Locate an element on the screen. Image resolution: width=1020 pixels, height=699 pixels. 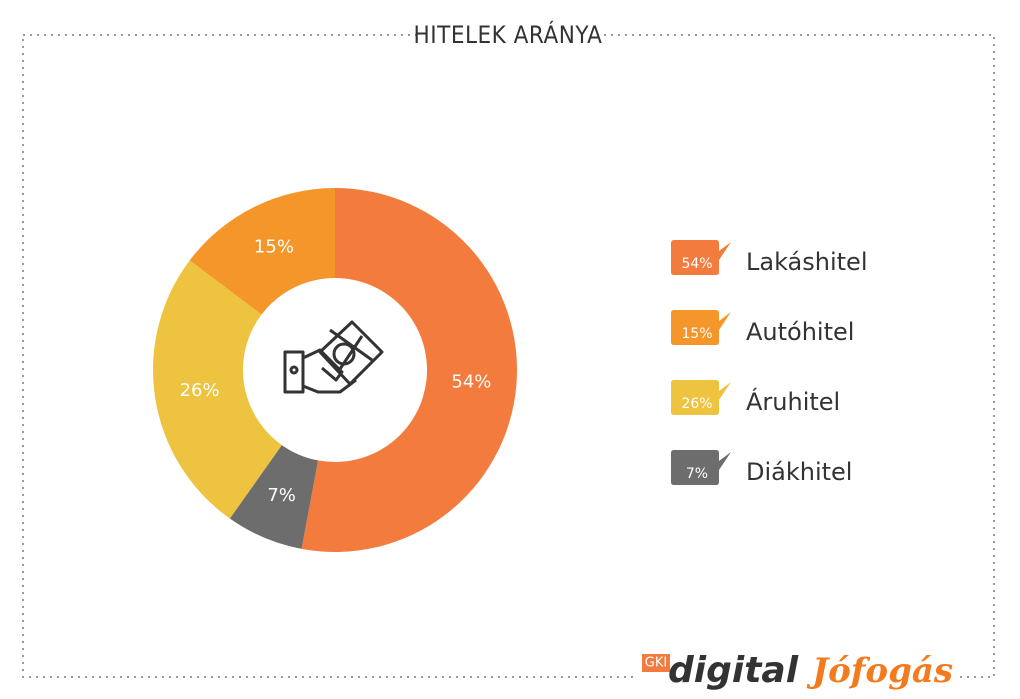
segment-label: 7% is located at coordinates (281, 495).